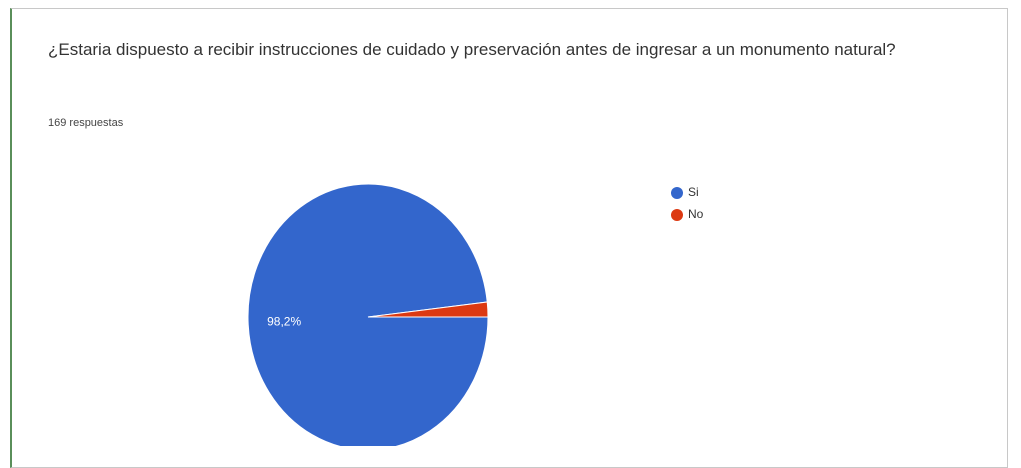 This screenshot has height=468, width=1021. What do you see at coordinates (693, 192) in the screenshot?
I see `legend-label: Si` at bounding box center [693, 192].